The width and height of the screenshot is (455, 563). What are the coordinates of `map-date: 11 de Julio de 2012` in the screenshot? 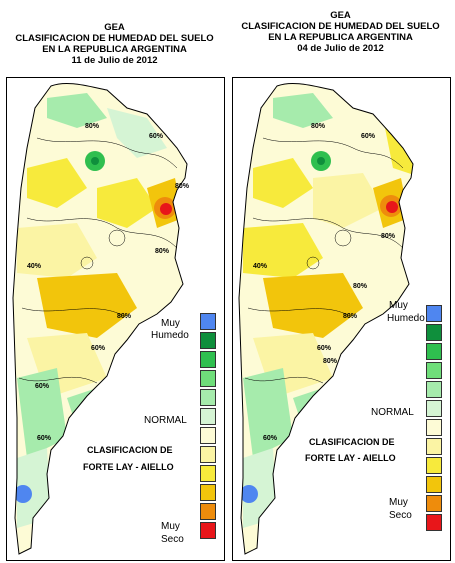 It's located at (114, 60).